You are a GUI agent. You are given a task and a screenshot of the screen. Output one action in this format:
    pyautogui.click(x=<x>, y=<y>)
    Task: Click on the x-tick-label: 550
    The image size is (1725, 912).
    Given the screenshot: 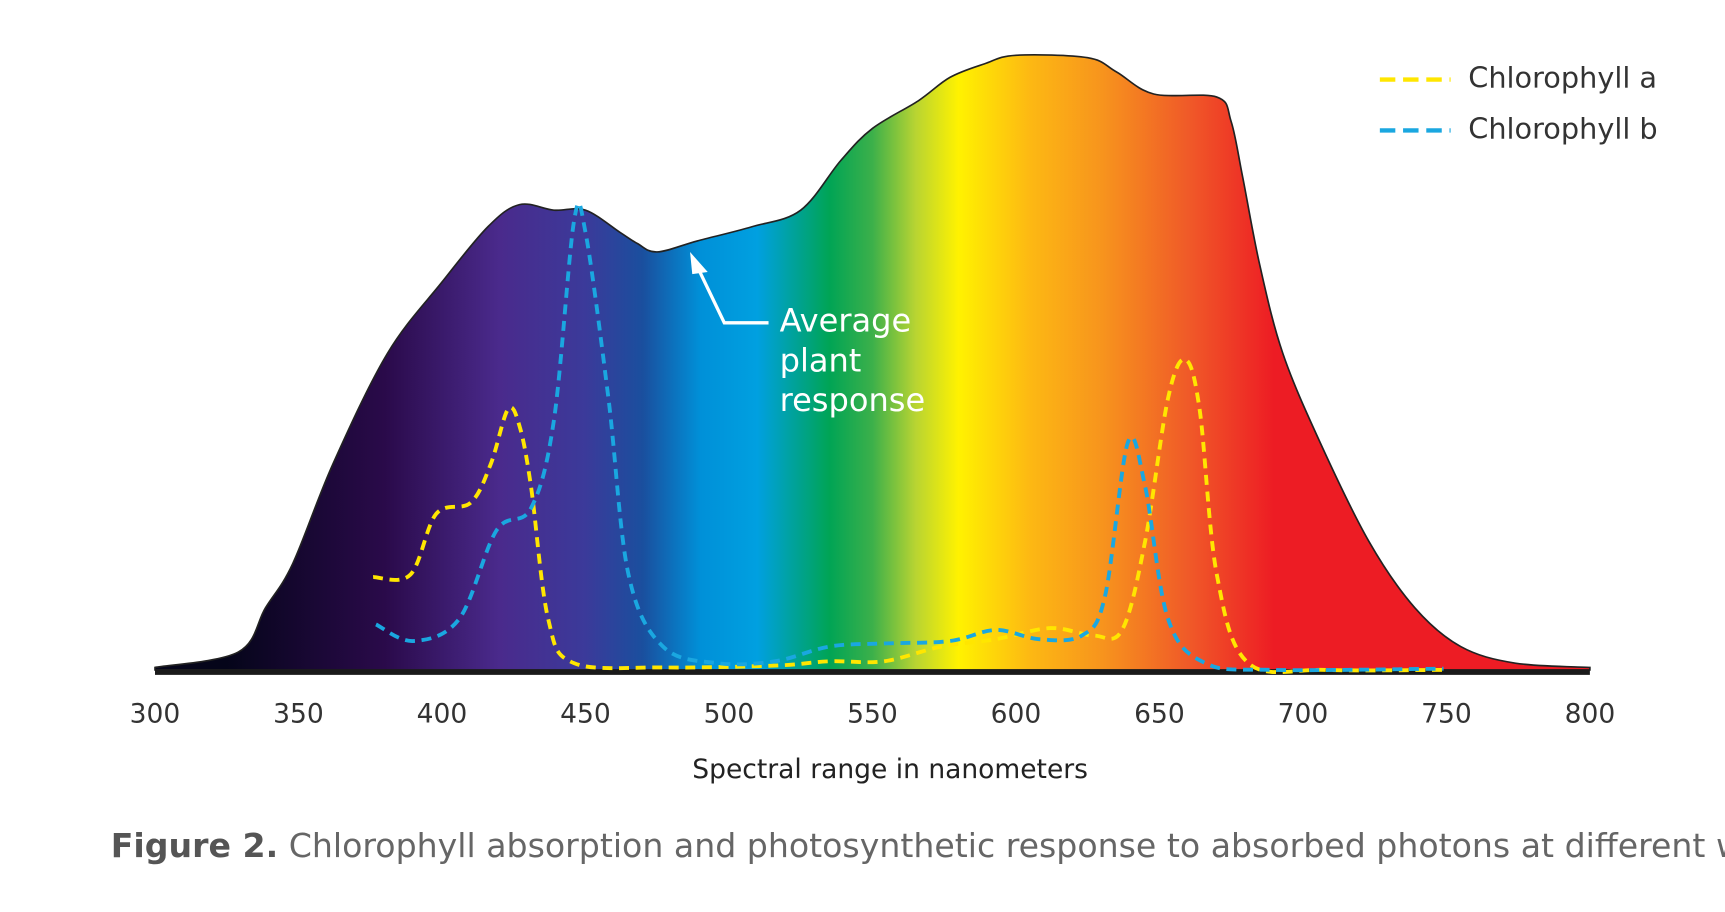 What is the action you would take?
    pyautogui.click(x=872, y=714)
    